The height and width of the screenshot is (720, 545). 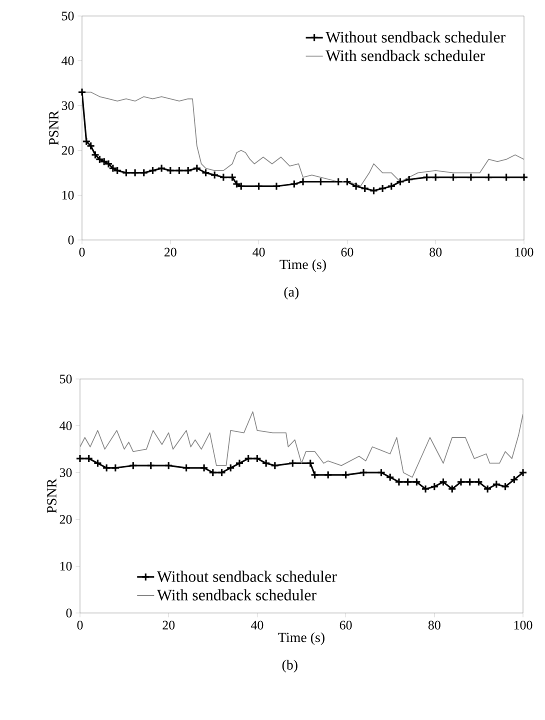 What do you see at coordinates (291, 293) in the screenshot?
I see `text: (a)` at bounding box center [291, 293].